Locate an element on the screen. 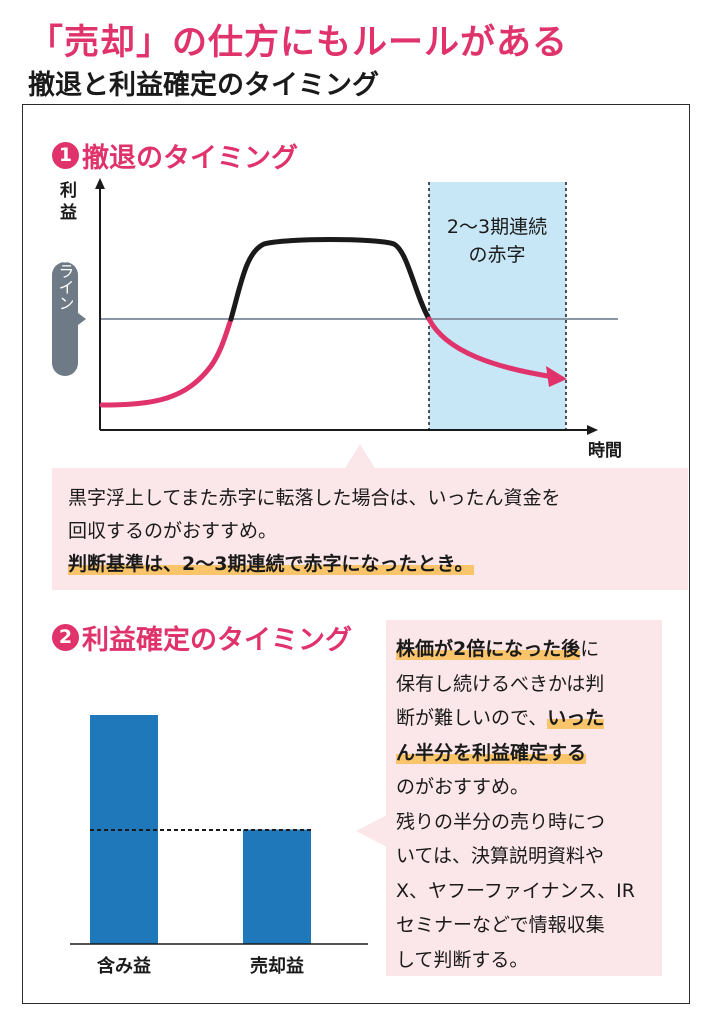 This screenshot has height=1020, width=710. red-line-label-pill is located at coordinates (65, 319).